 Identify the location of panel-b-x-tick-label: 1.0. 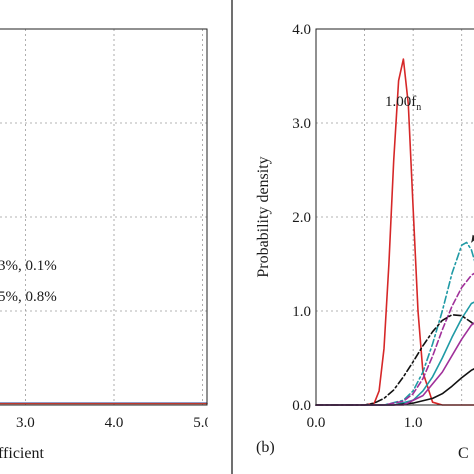
(413, 423).